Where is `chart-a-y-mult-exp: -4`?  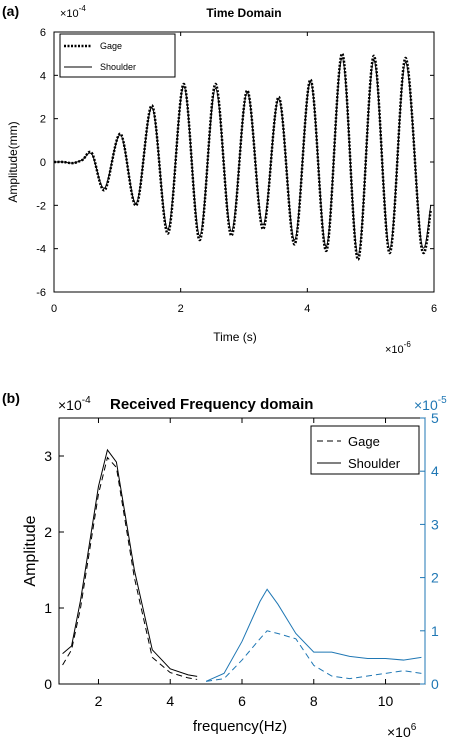 chart-a-y-mult-exp: -4 is located at coordinates (83, 8).